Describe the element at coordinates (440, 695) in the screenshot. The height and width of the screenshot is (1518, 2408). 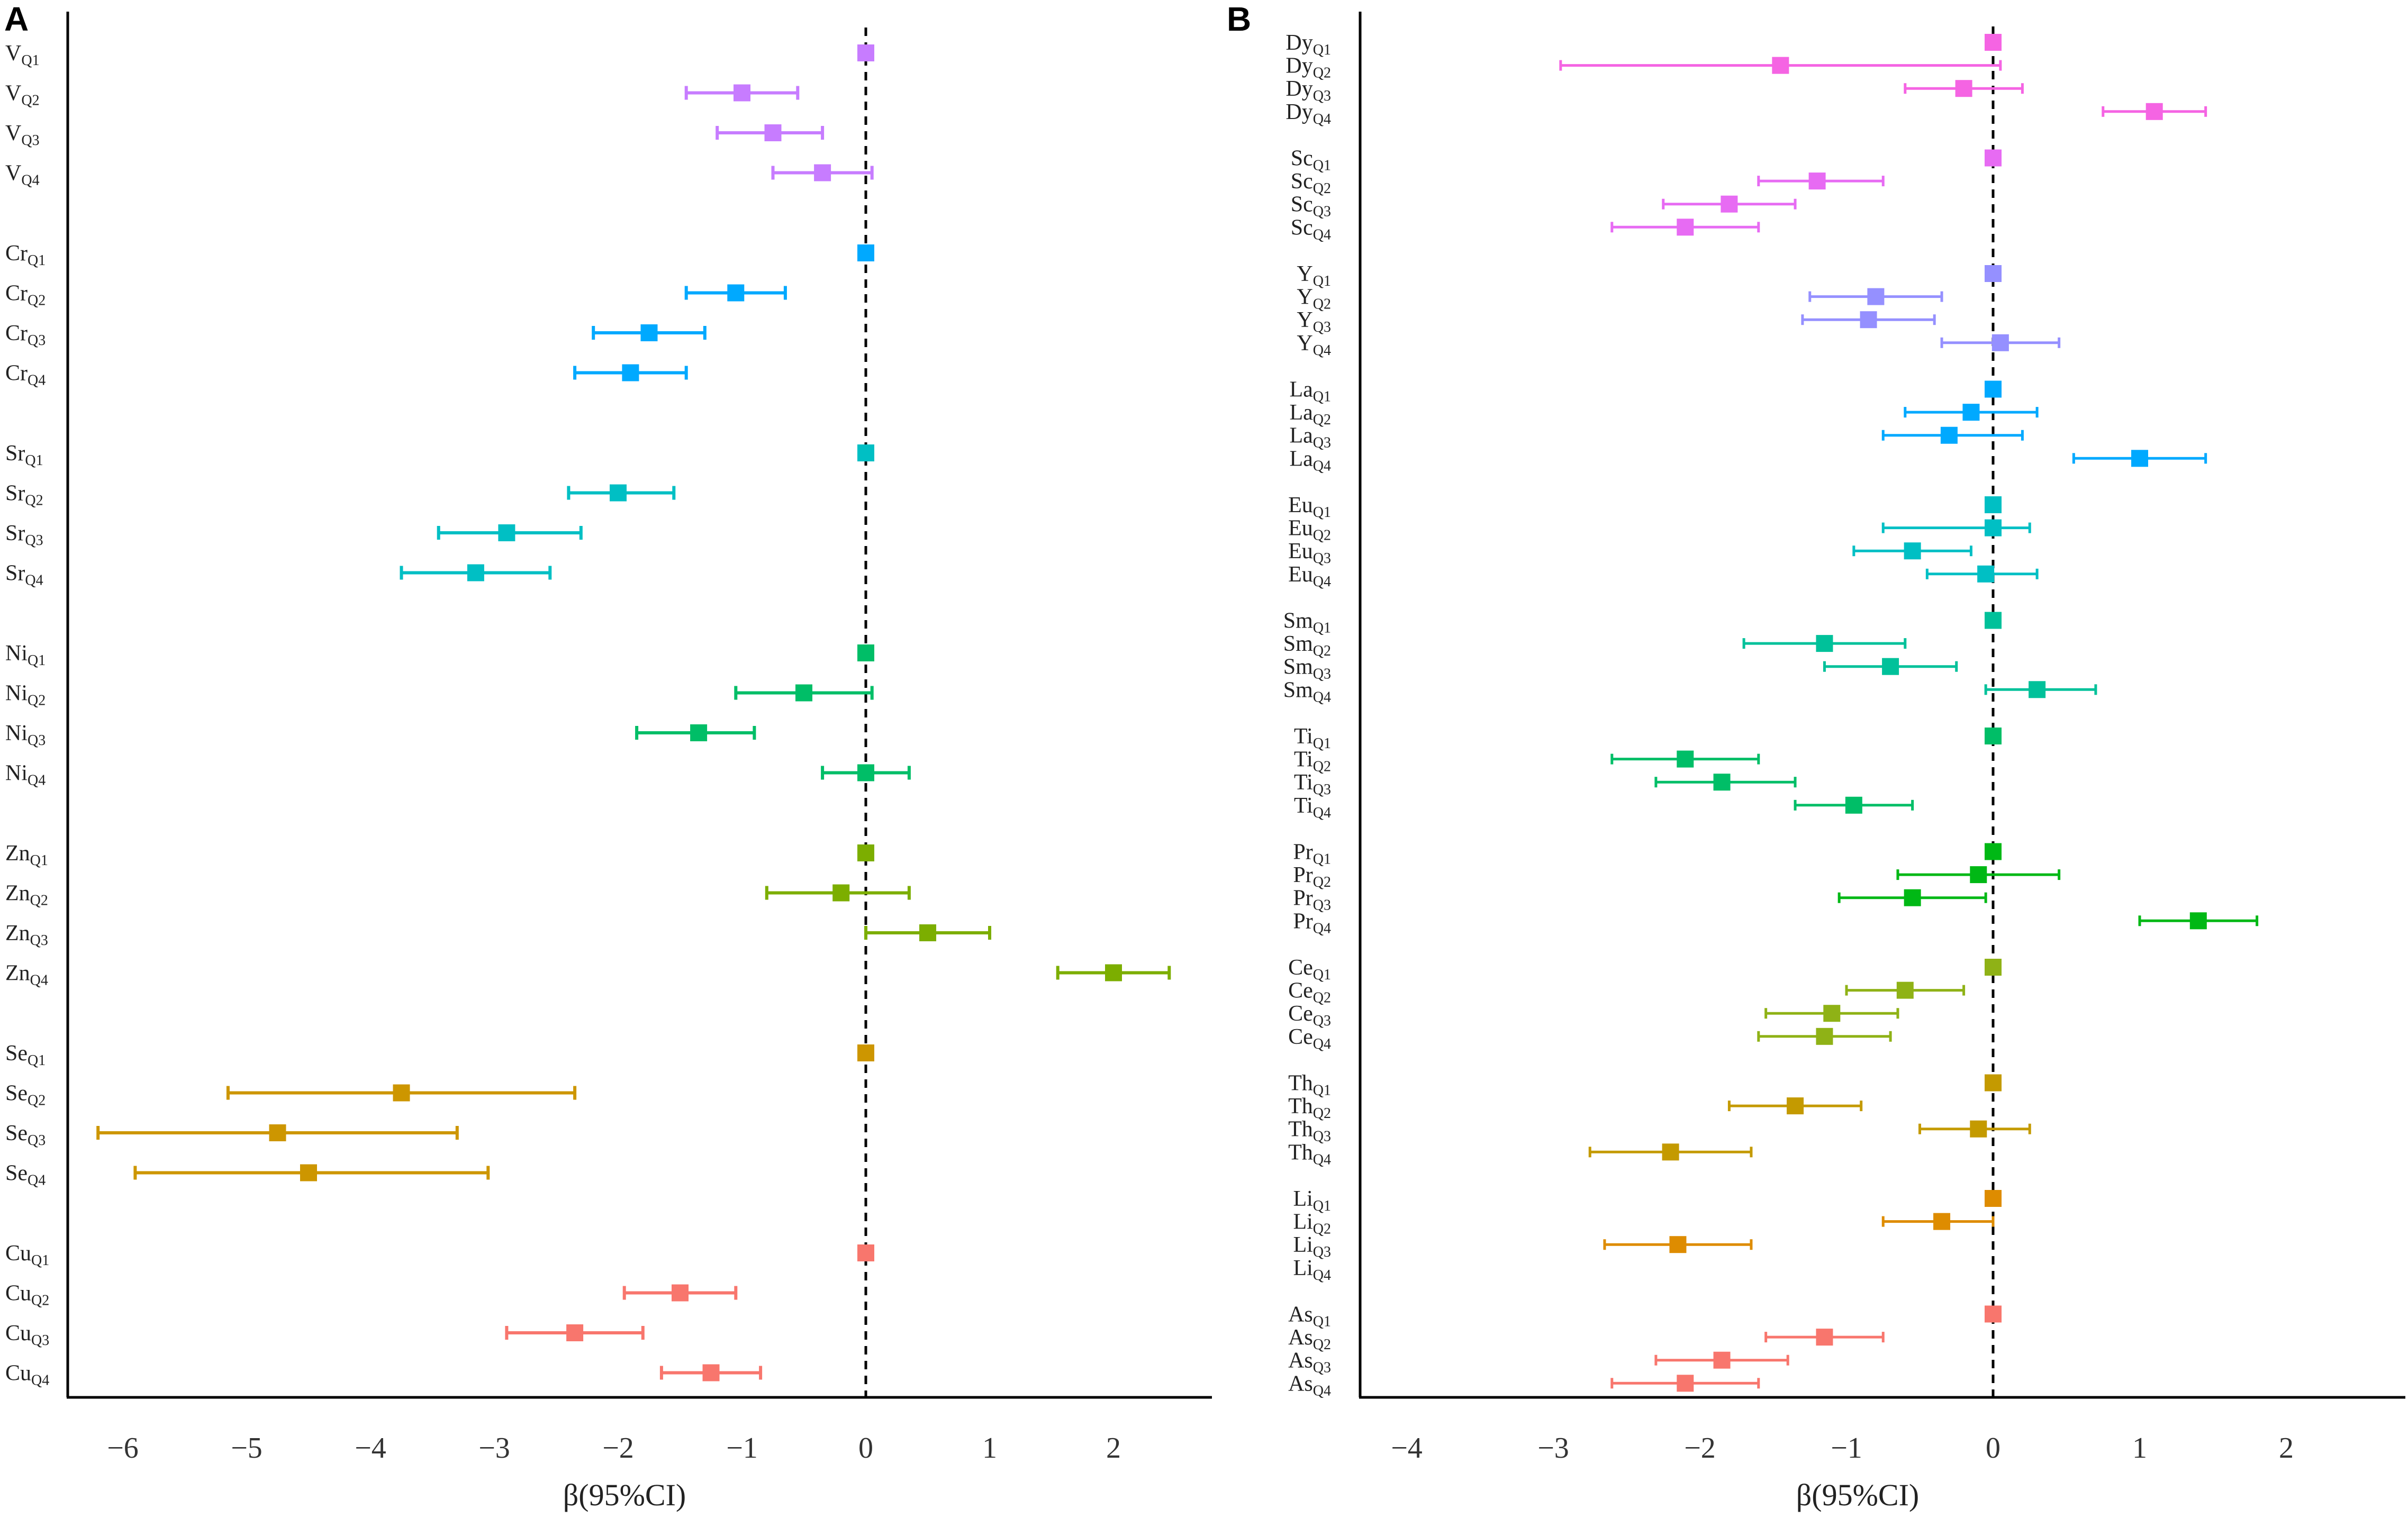
I see `forest-row: NiQ2` at that location.